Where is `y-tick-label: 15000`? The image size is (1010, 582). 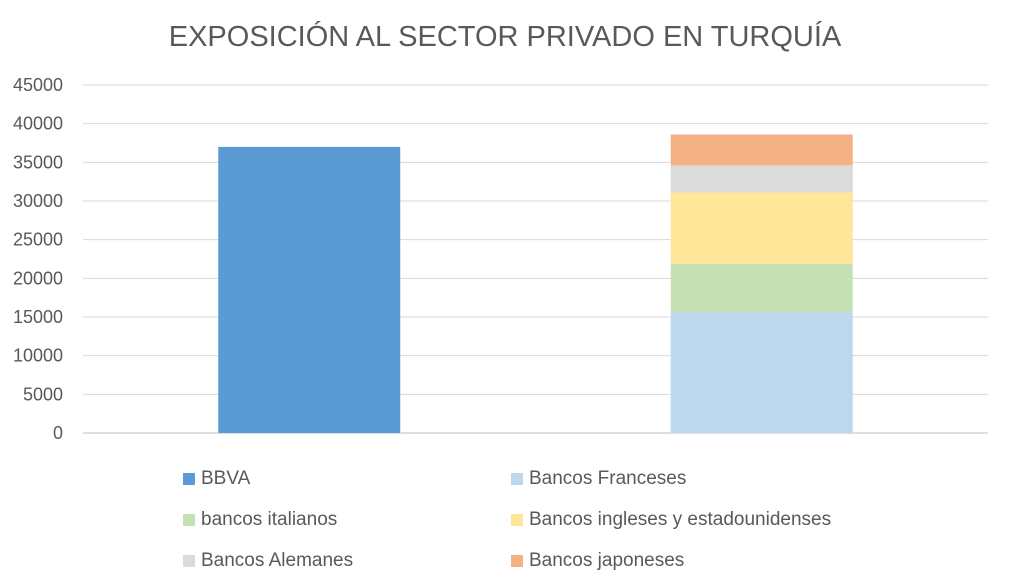 y-tick-label: 15000 is located at coordinates (38, 317).